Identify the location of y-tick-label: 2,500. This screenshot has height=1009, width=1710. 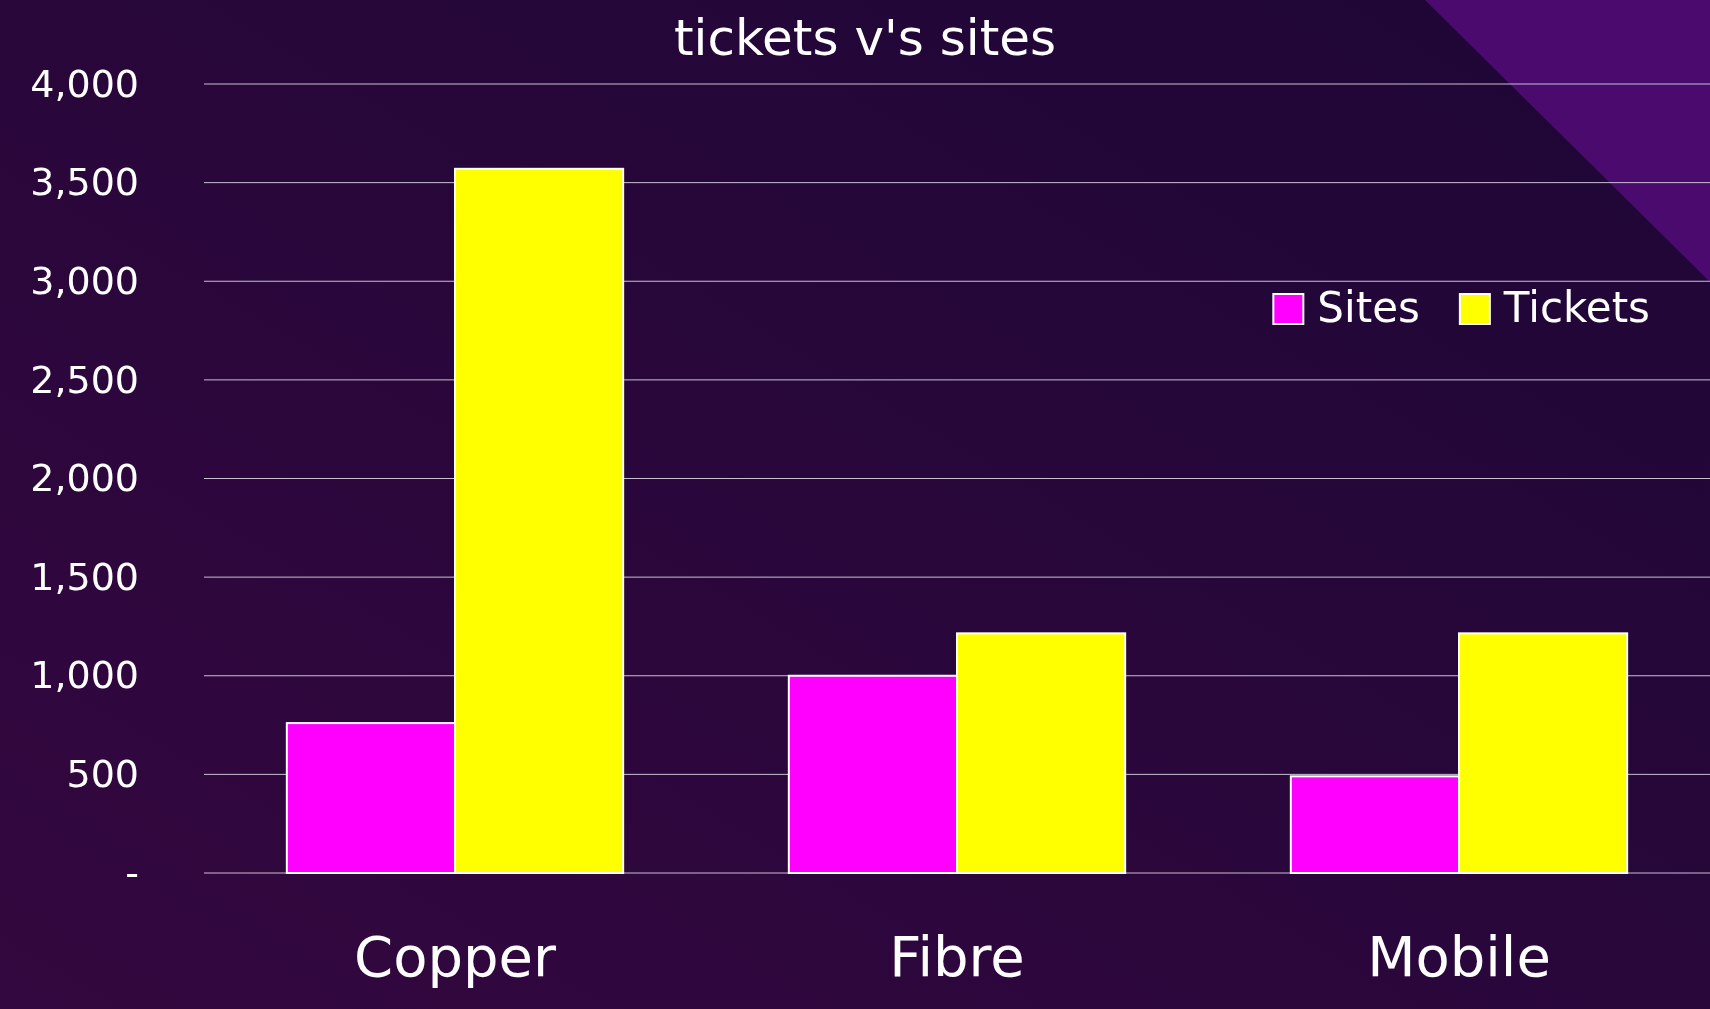
(84, 379).